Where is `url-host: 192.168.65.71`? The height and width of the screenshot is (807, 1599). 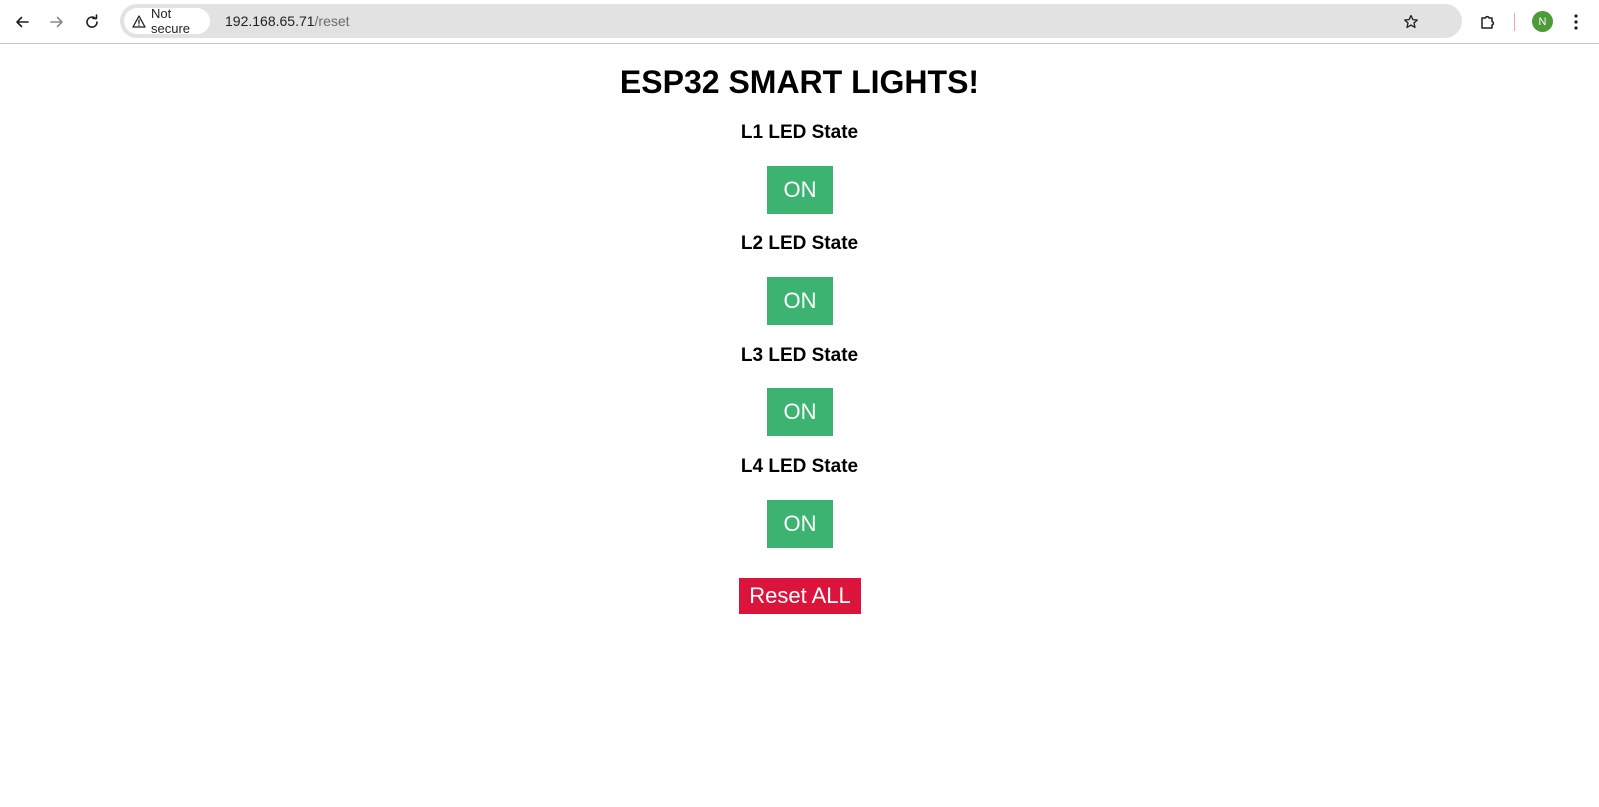
url-host: 192.168.65.71 is located at coordinates (270, 21).